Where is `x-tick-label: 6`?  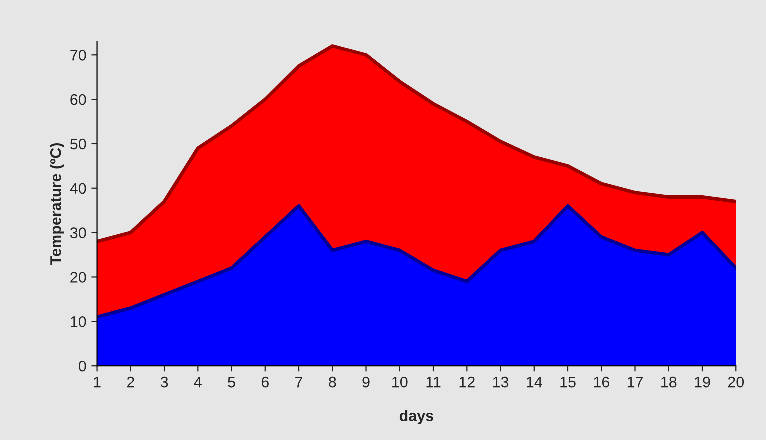
x-tick-label: 6 is located at coordinates (265, 382).